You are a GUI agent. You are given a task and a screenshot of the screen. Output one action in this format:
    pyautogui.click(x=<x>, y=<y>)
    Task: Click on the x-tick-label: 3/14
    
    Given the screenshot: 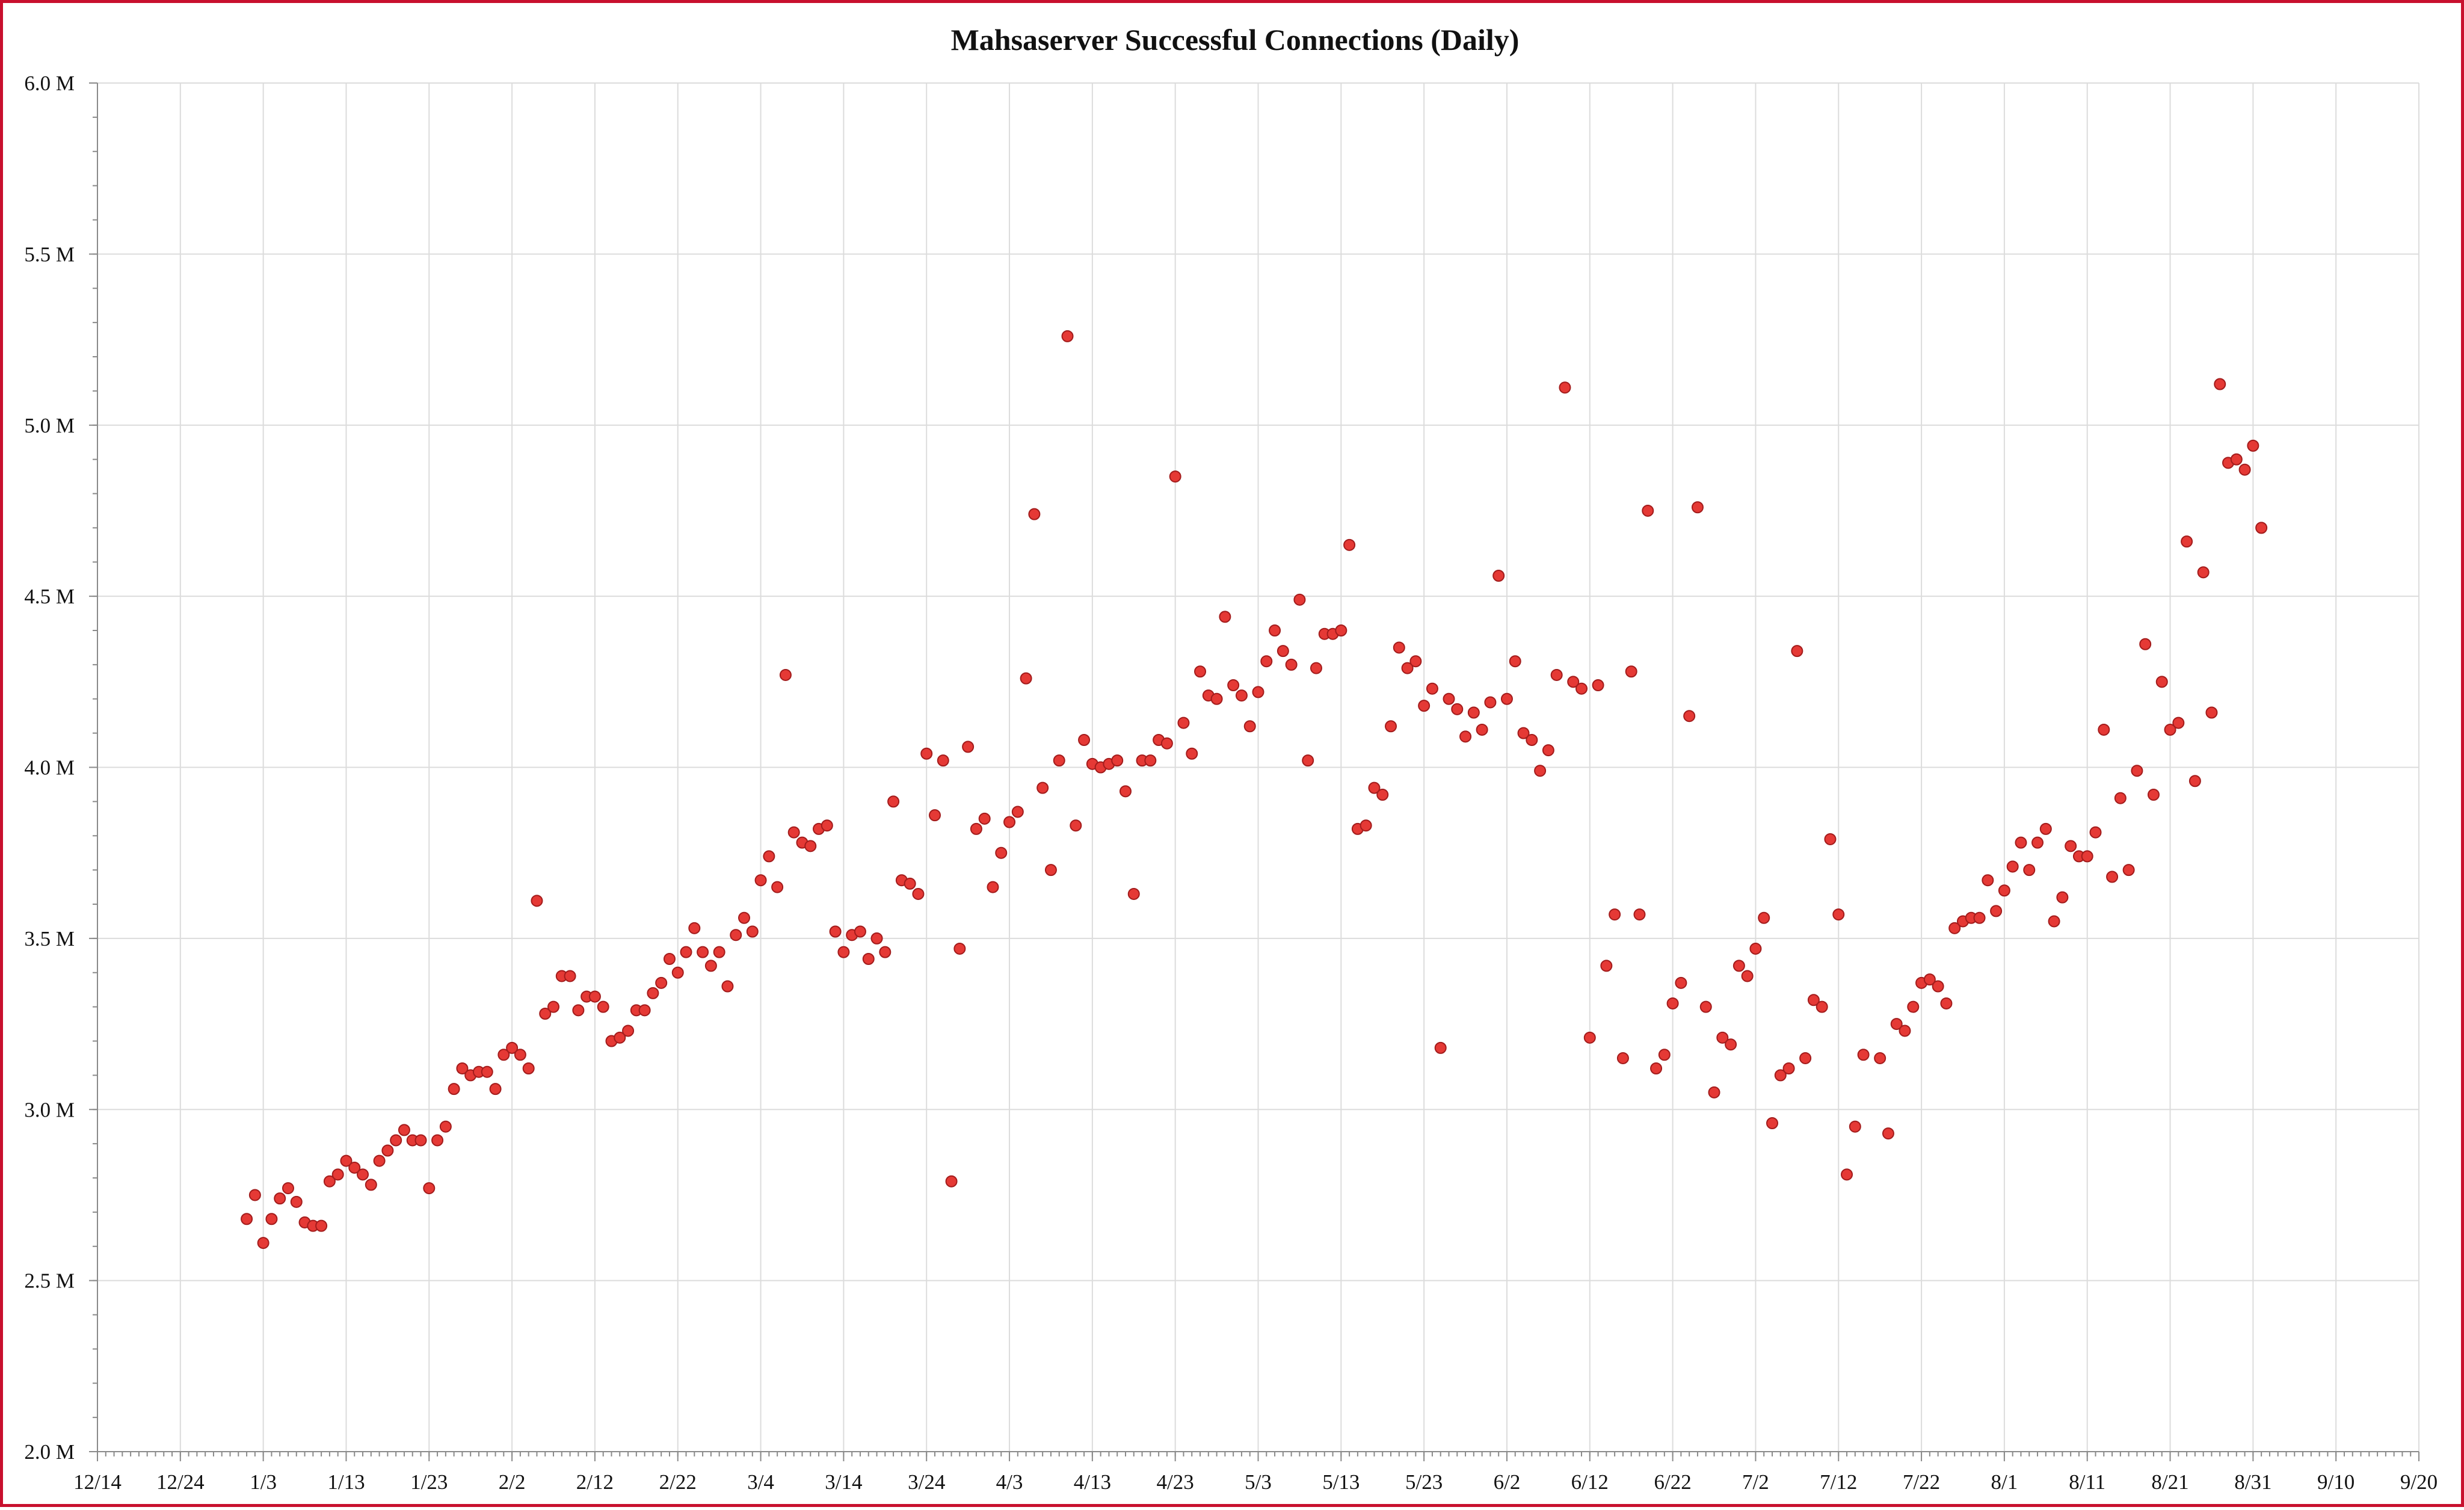 What is the action you would take?
    pyautogui.click(x=843, y=1482)
    